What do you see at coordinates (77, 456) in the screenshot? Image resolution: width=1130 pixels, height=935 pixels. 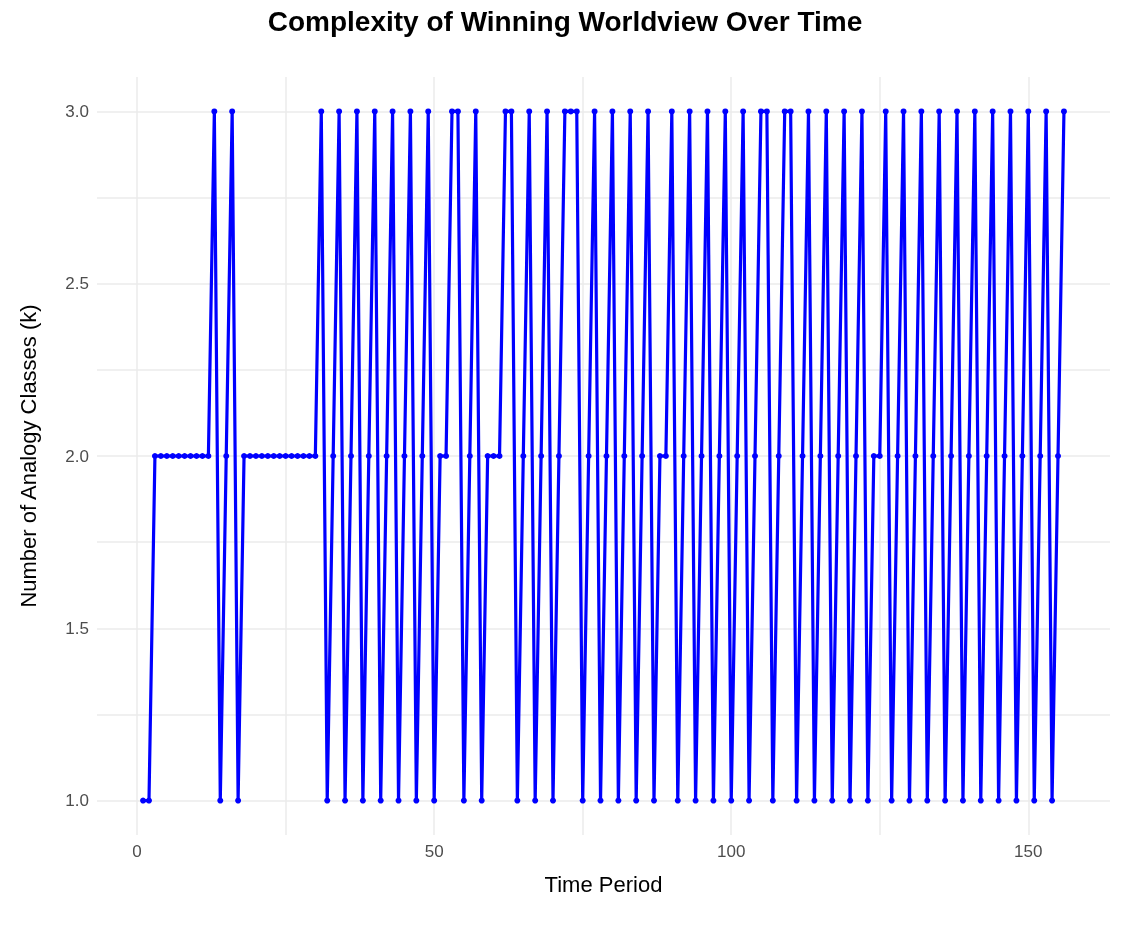 I see `y-tick-label: 2.0` at bounding box center [77, 456].